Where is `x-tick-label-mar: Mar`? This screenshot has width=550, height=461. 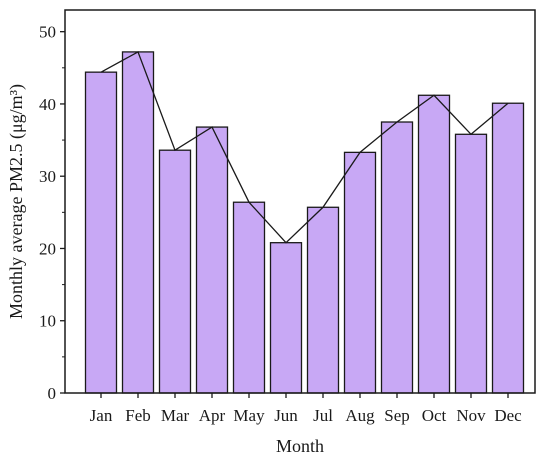
x-tick-label-mar: Mar is located at coordinates (175, 415).